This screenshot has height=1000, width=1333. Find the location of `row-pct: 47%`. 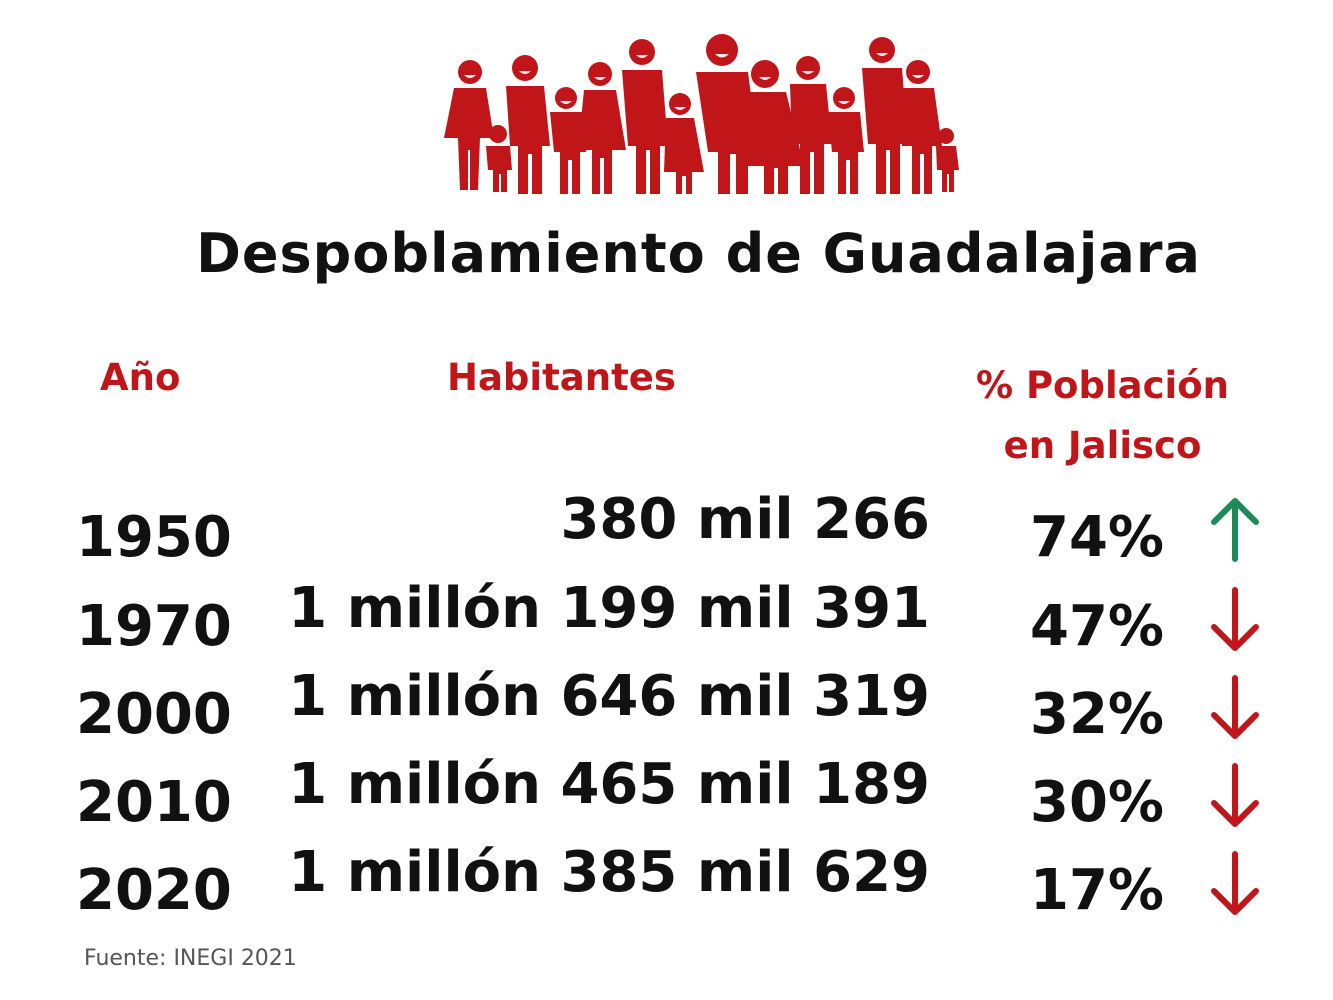

row-pct: 47% is located at coordinates (1097, 626).